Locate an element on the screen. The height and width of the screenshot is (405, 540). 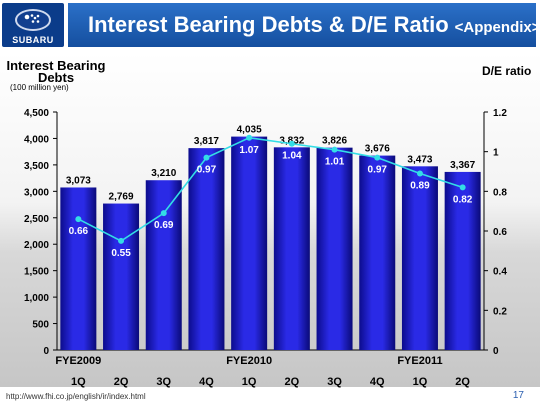
y2-tick-label: 0.6 is located at coordinates (500, 232).